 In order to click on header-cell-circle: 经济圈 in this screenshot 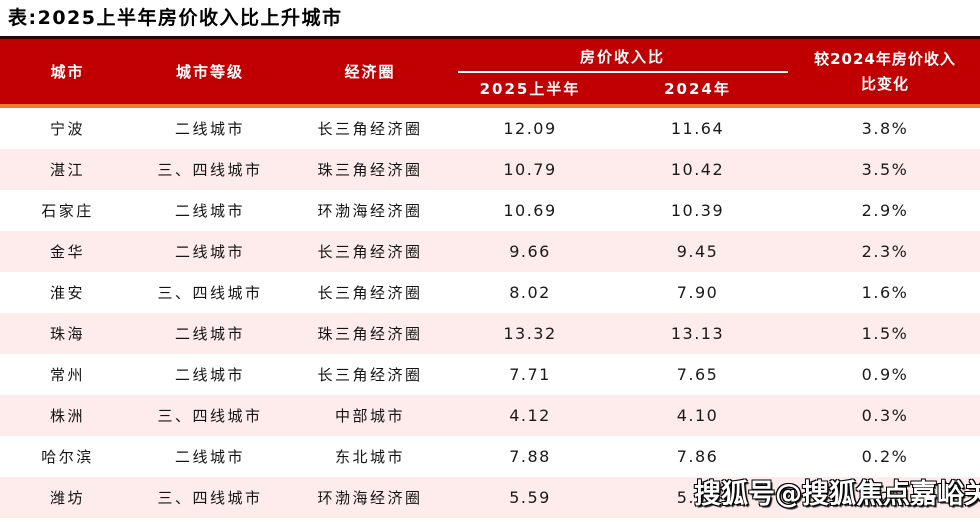, I will do `click(370, 72)`.